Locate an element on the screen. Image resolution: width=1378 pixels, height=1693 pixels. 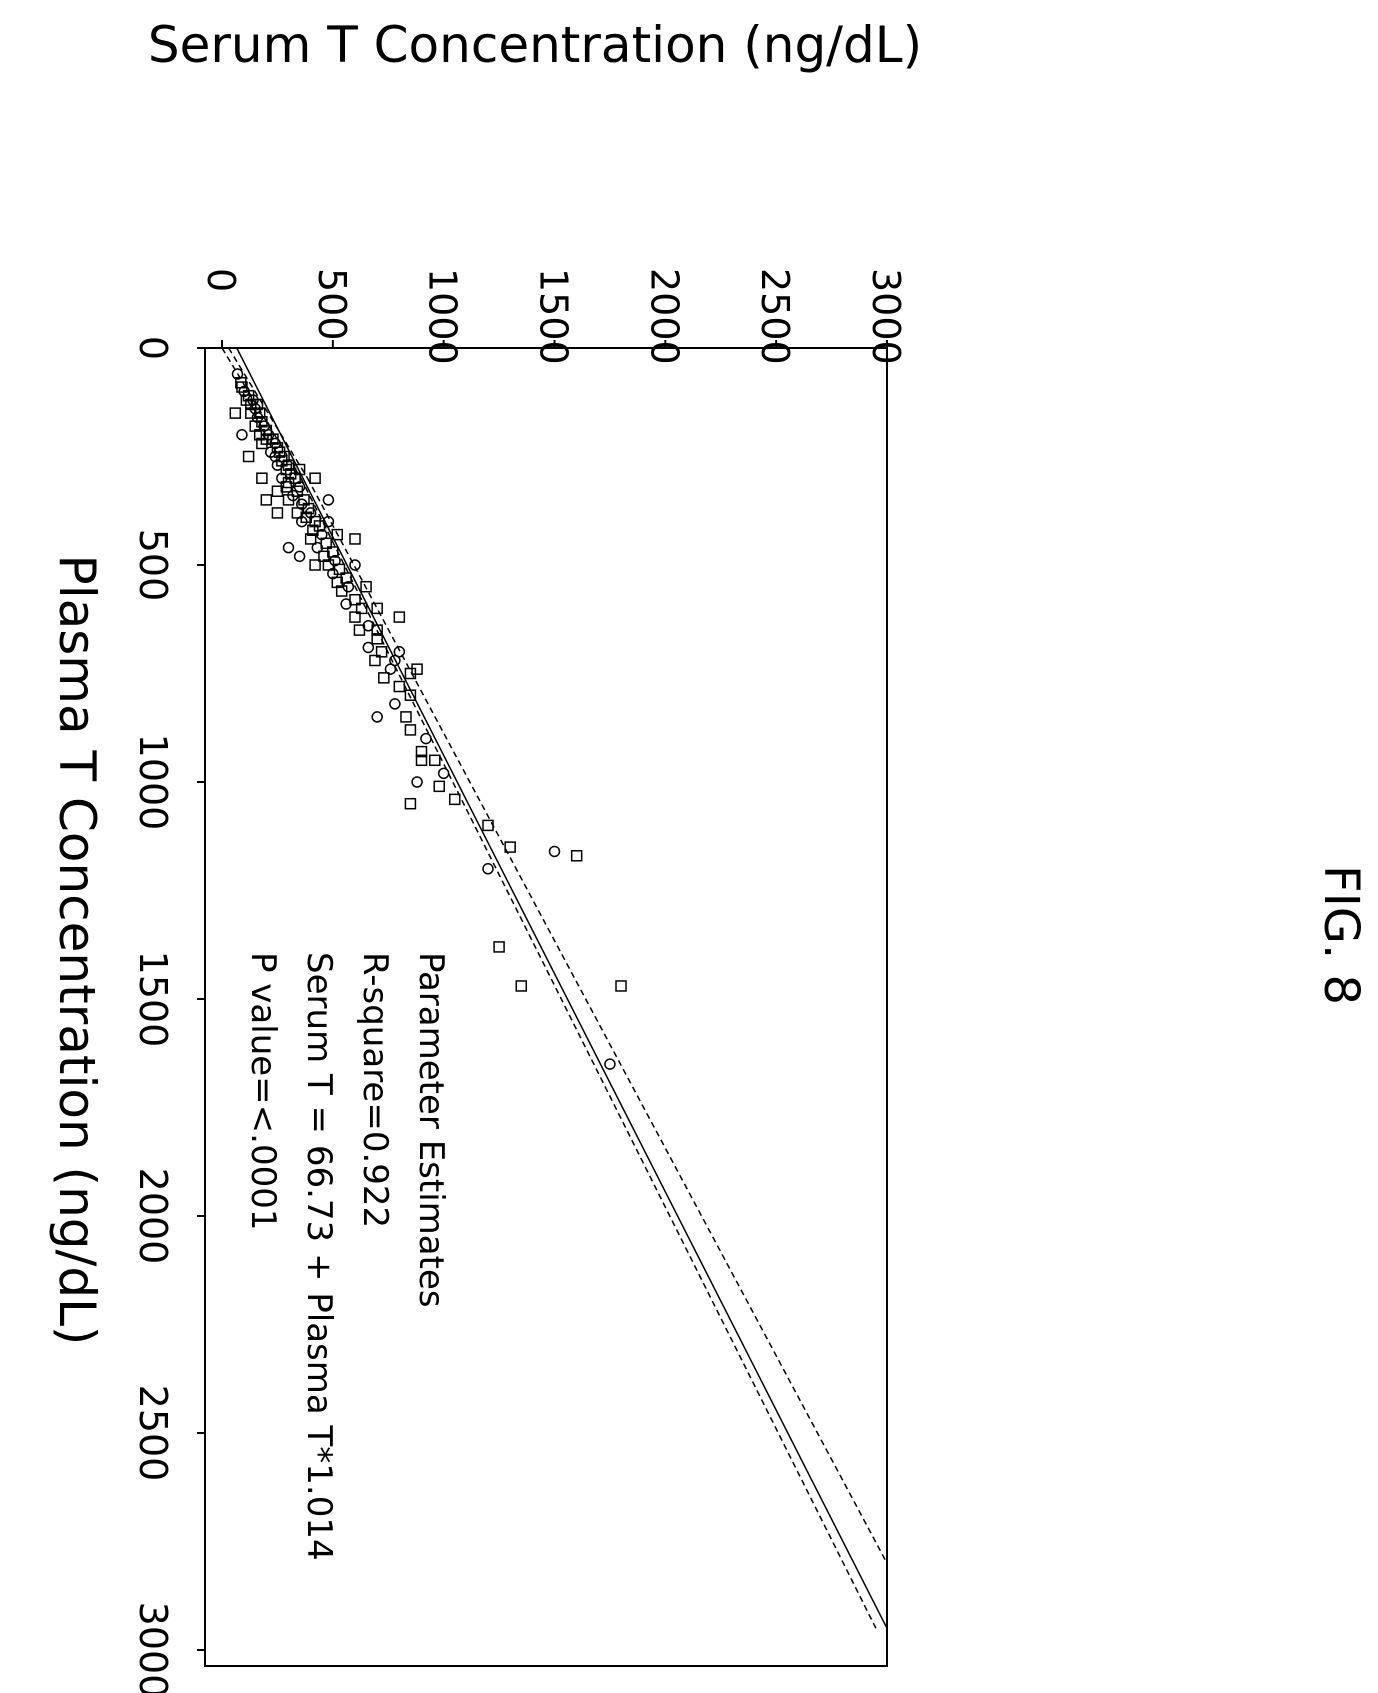
x-tick-label: 1000 is located at coordinates (153, 782).